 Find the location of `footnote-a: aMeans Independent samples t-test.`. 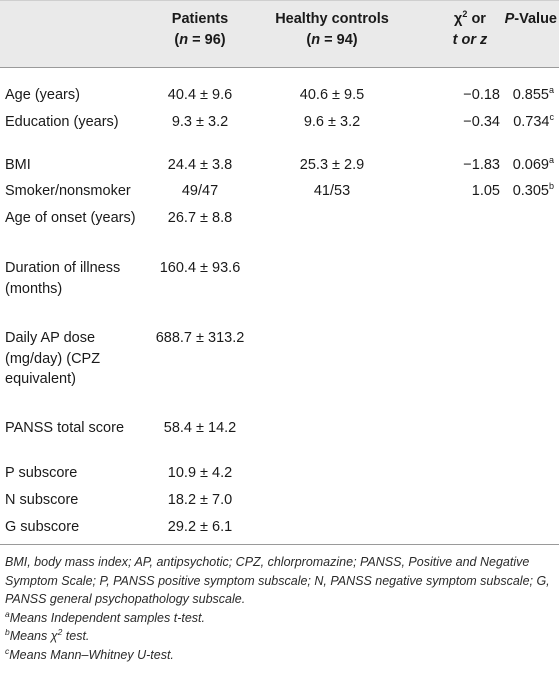

footnote-a: aMeans Independent samples t-test. is located at coordinates (105, 616).